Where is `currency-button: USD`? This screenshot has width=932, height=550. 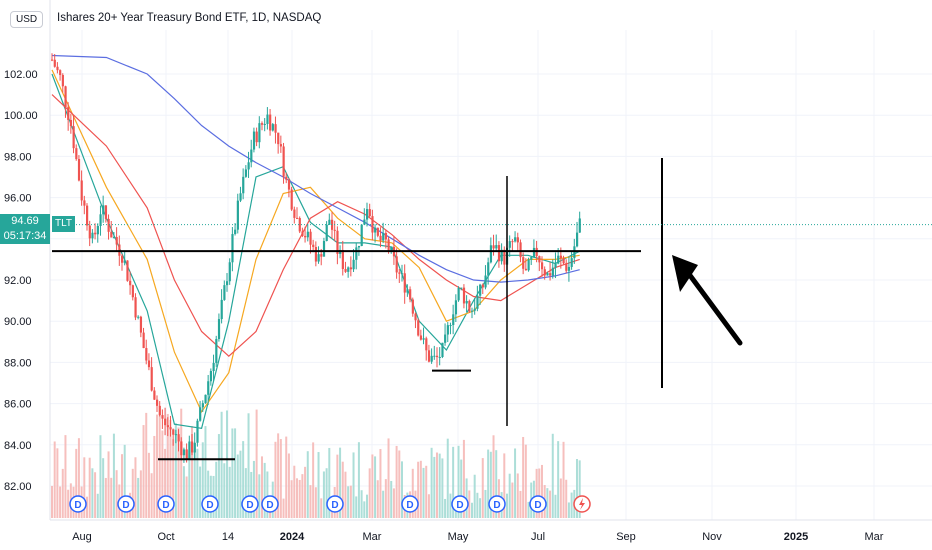 currency-button: USD is located at coordinates (27, 19).